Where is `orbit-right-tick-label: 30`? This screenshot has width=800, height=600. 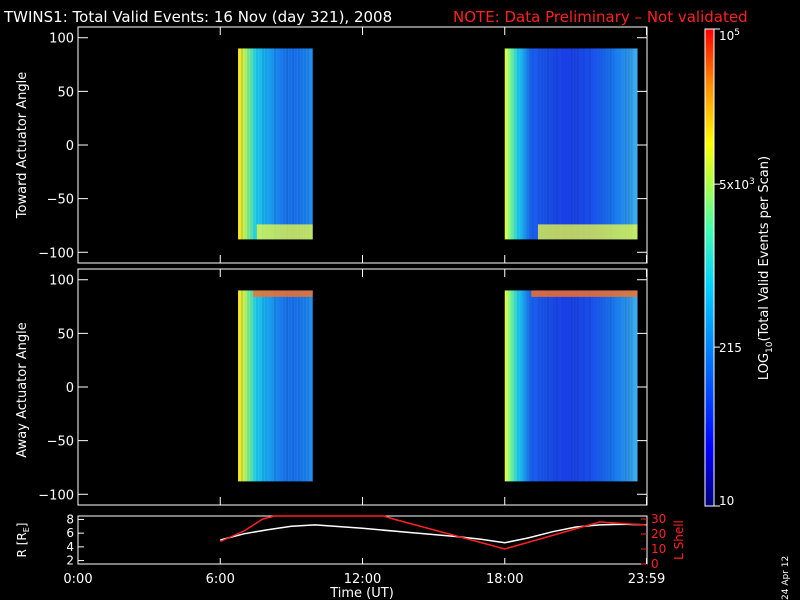
orbit-right-tick-label: 30 is located at coordinates (658, 519).